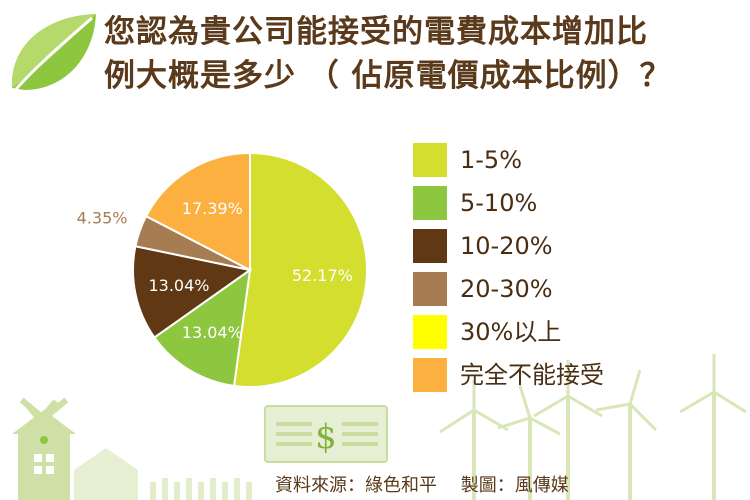 This screenshot has height=500, width=750. What do you see at coordinates (106, 474) in the screenshot?
I see `house-icon` at bounding box center [106, 474].